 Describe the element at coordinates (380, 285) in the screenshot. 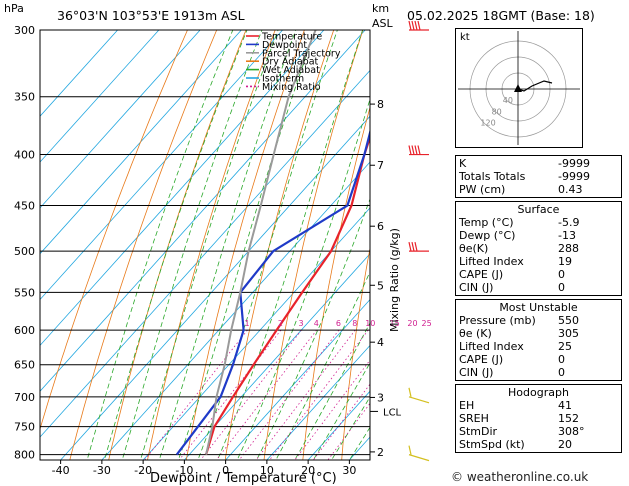

I see `km-tick-label: 5` at that location.